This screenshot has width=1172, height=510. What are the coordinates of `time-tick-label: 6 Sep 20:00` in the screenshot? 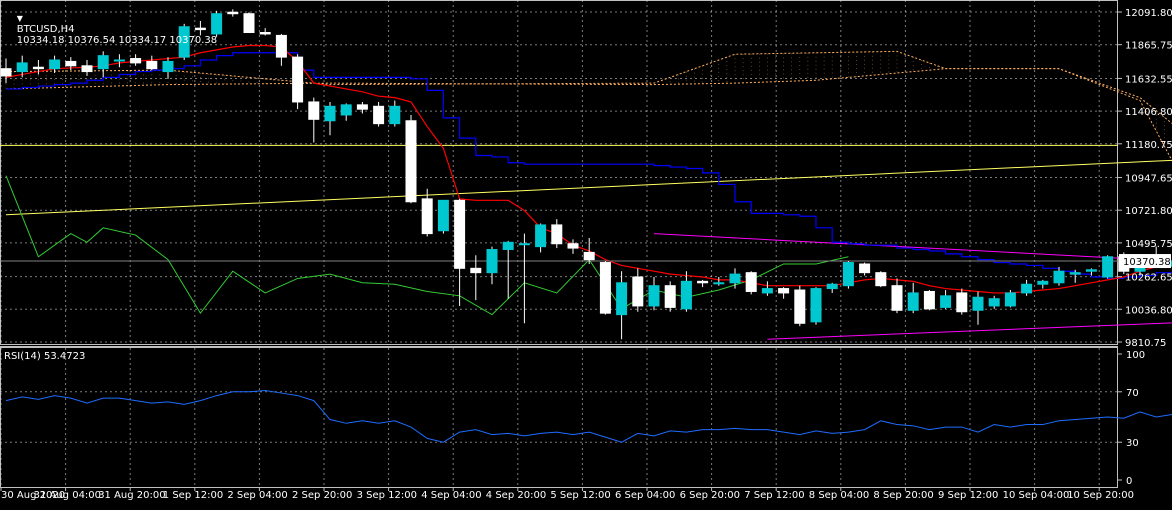 It's located at (710, 495).